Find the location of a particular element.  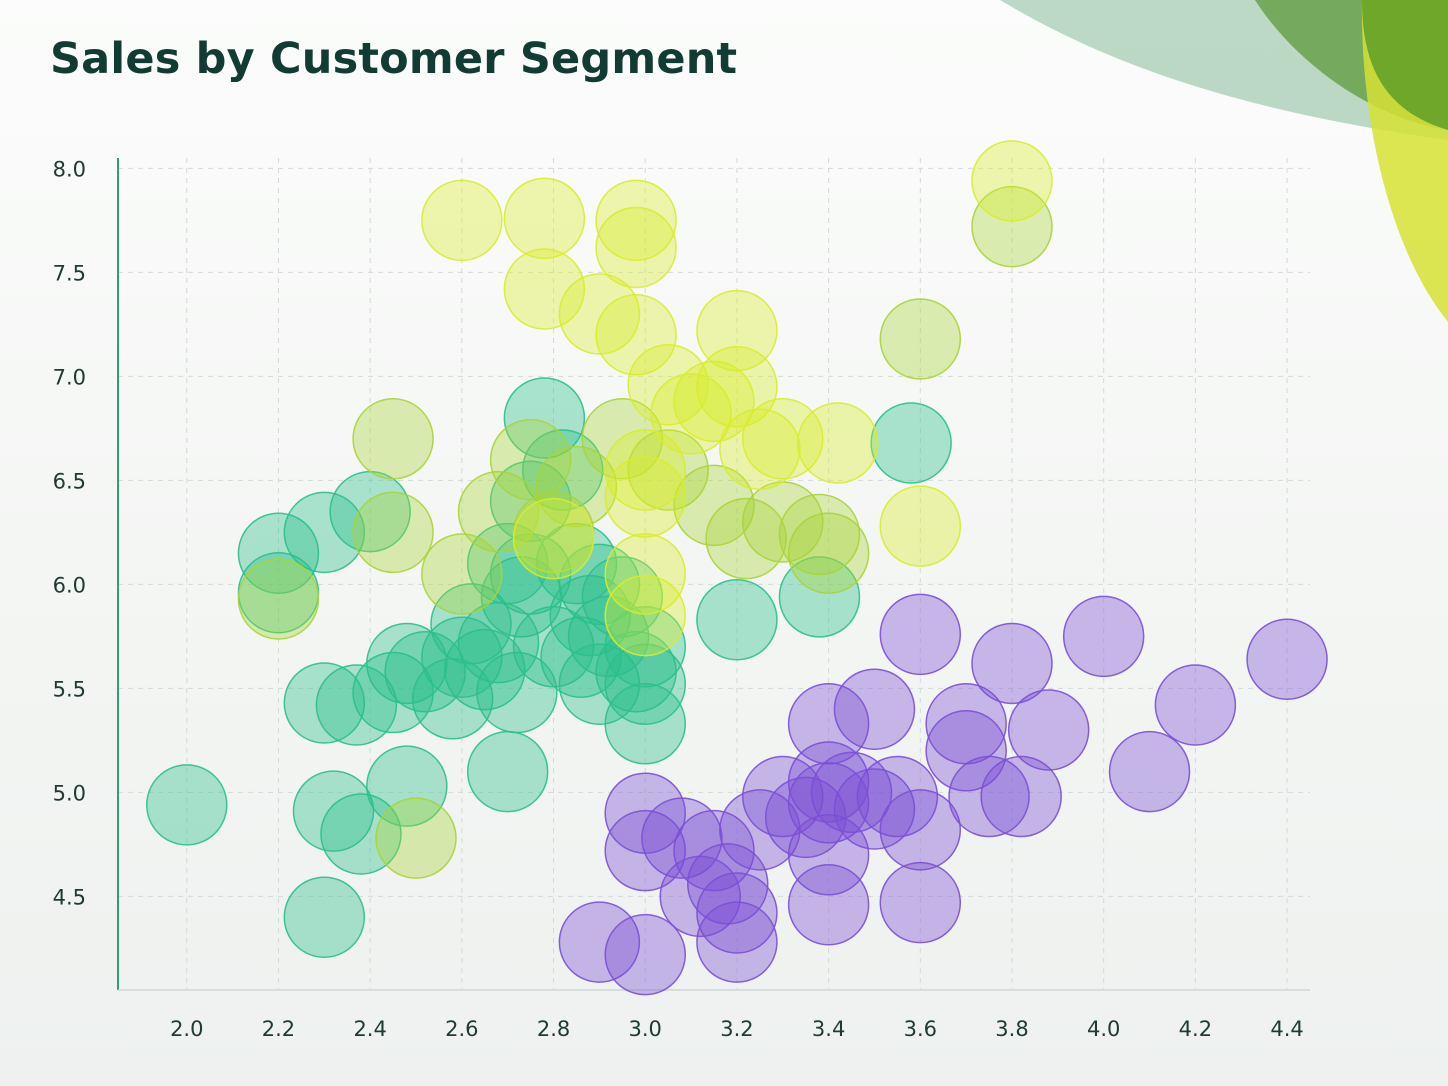

x-tick-label: 3.2 is located at coordinates (736, 1029).